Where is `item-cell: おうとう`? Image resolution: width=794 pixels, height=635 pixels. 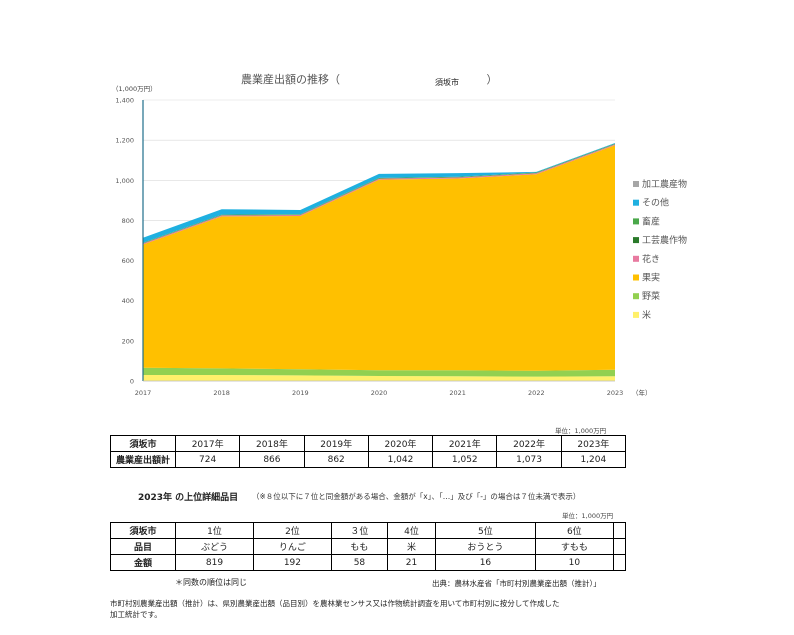
item-cell: おうとう is located at coordinates (485, 546).